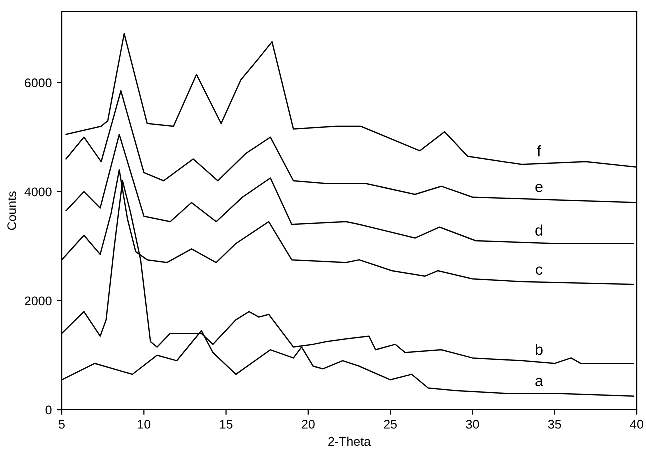 Image resolution: width=646 pixels, height=450 pixels. What do you see at coordinates (38, 192) in the screenshot?
I see `y-tick-label: 4000` at bounding box center [38, 192].